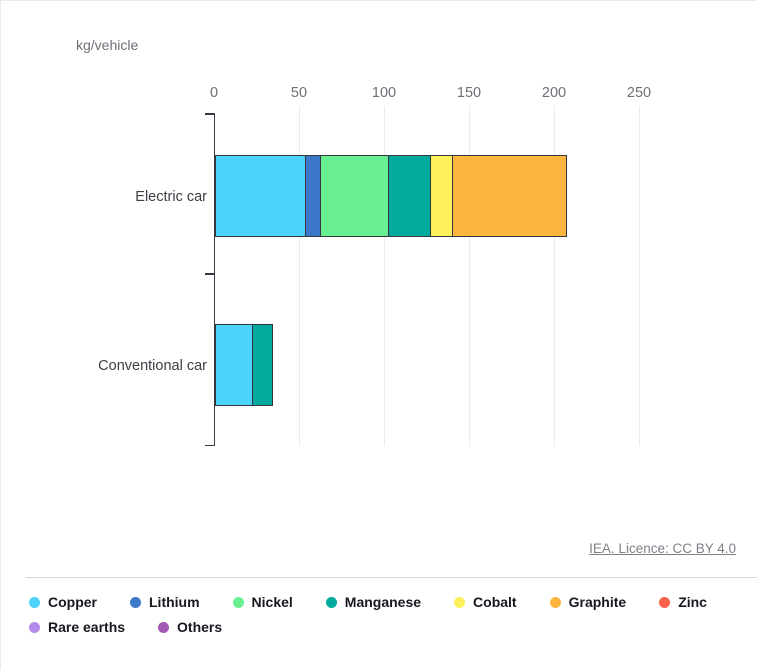  What do you see at coordinates (639, 93) in the screenshot?
I see `x-axis-tick-label: 250` at bounding box center [639, 93].